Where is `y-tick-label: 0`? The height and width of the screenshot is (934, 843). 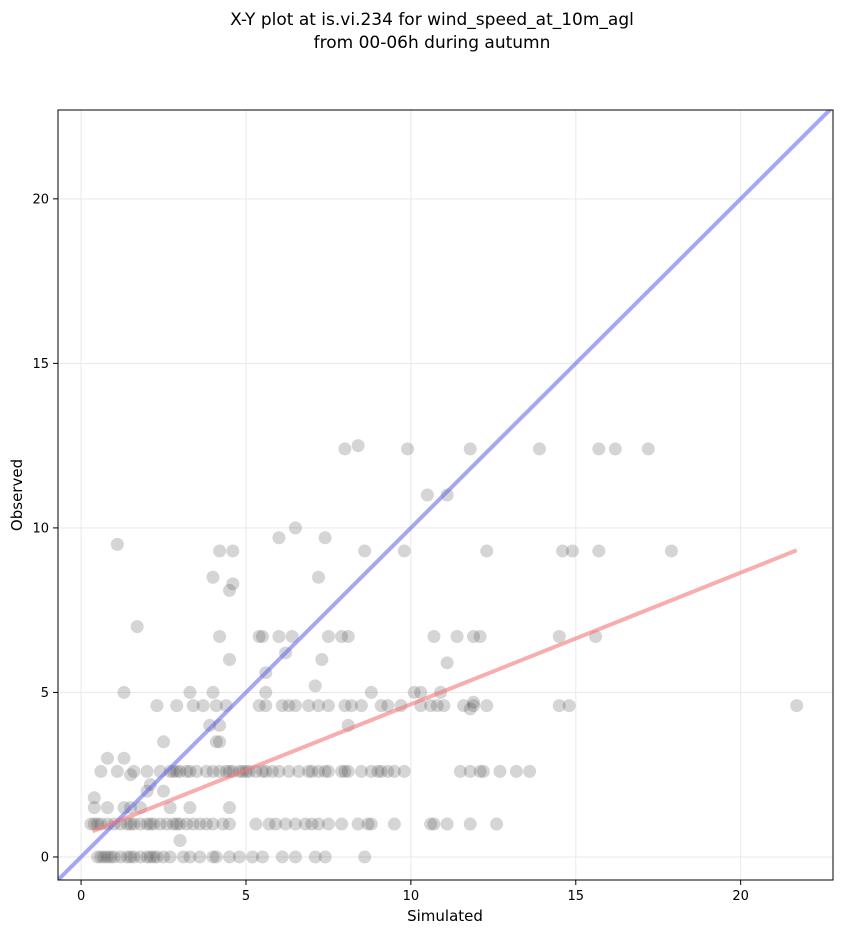 y-tick-label: 0 is located at coordinates (45, 857).